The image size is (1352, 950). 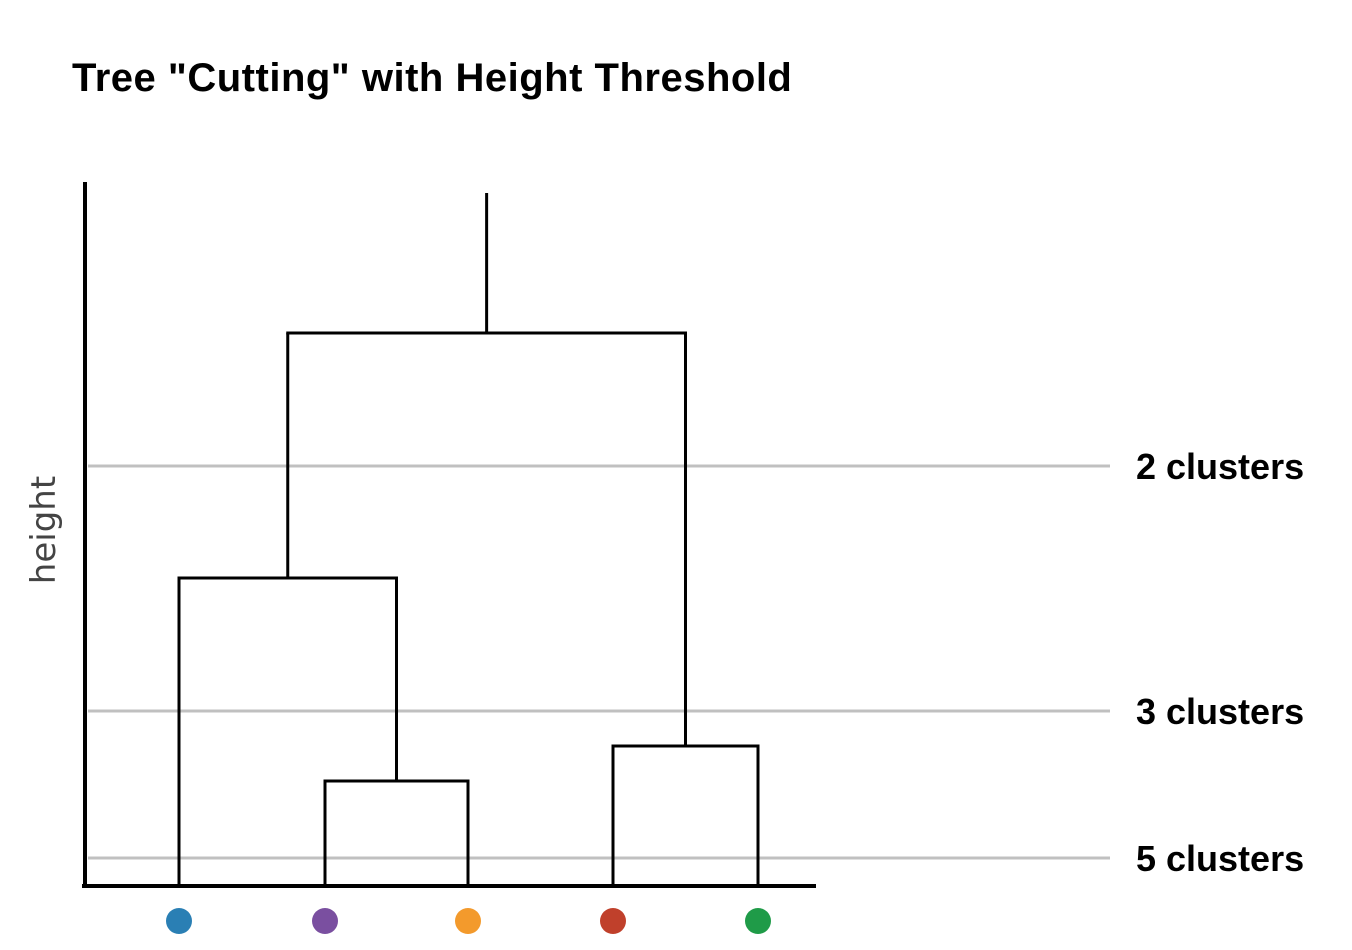 I want to click on threshold-label-3: 5 clusters, so click(x=1220, y=858).